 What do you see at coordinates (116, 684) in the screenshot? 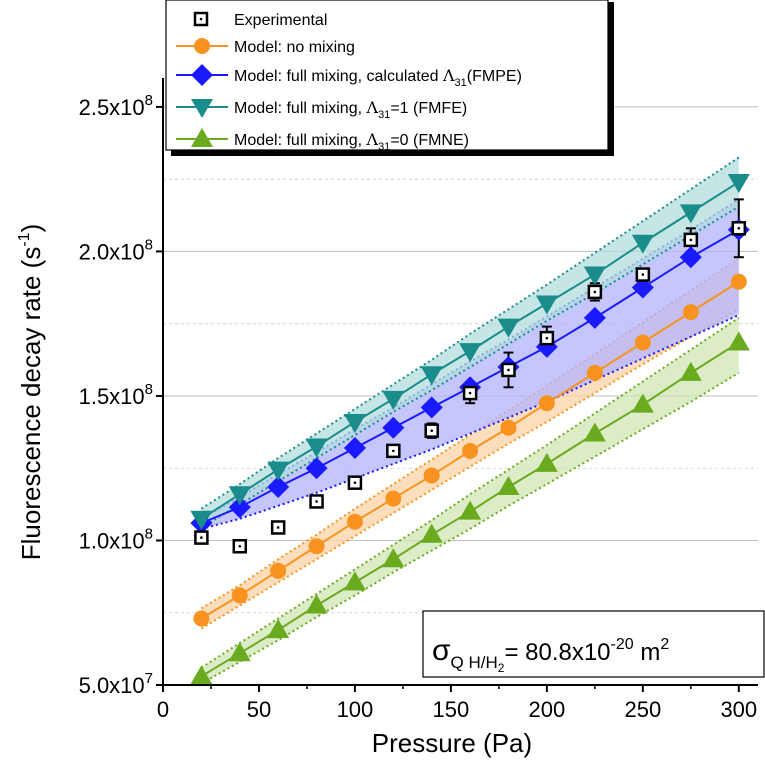
I see `y-tick-label: 5.0x10⁷` at bounding box center [116, 684].